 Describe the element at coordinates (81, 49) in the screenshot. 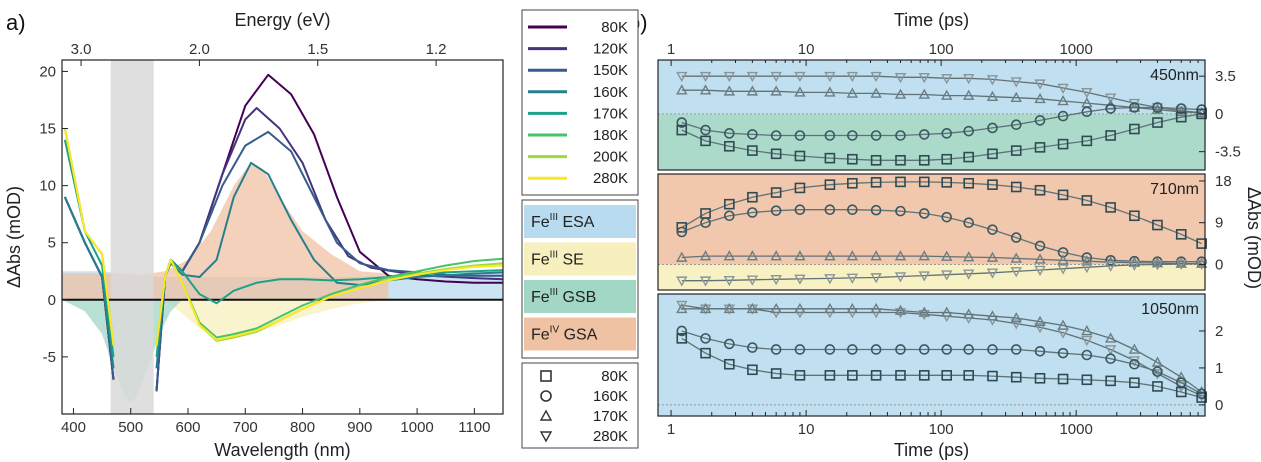

I see `top-tick-label: 3.0` at that location.